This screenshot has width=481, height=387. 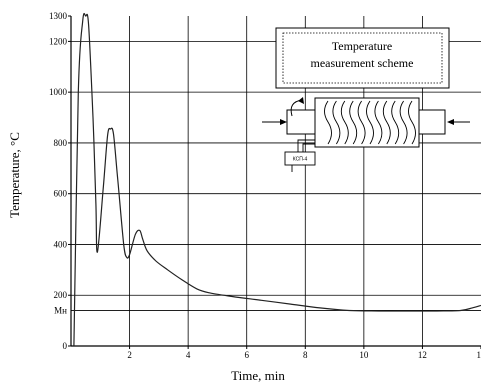 I want to click on x-tick-label-3: 6, so click(x=246, y=355).